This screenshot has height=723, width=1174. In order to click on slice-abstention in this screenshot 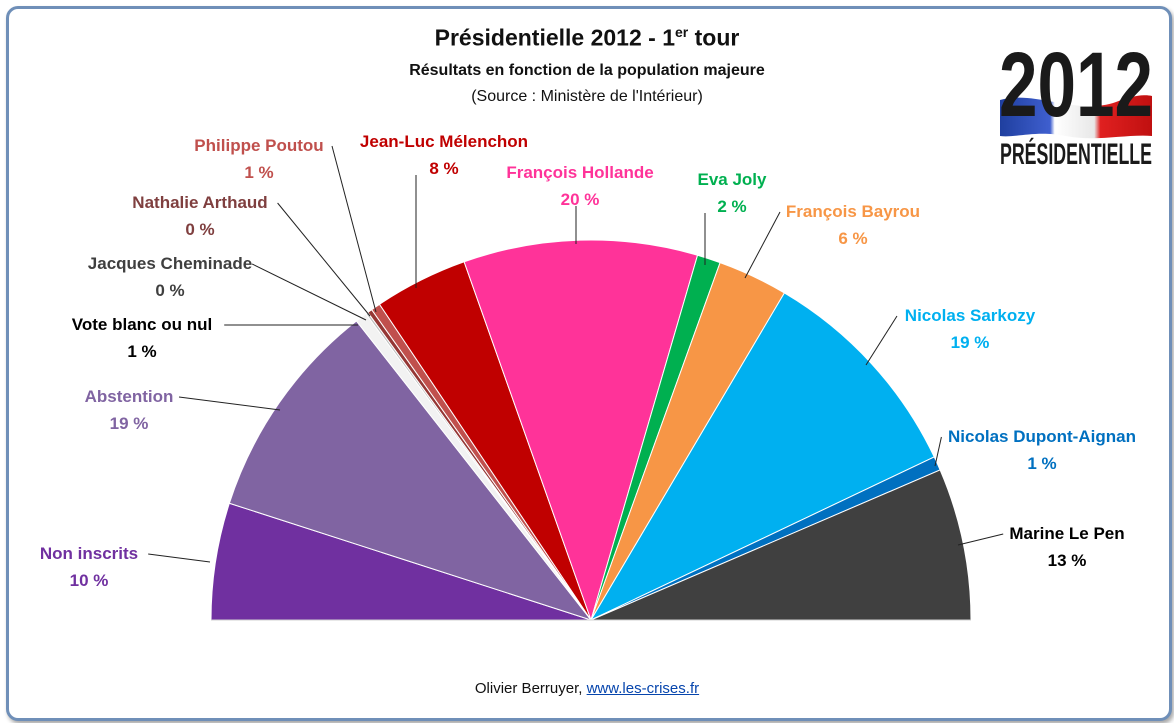, I will do `click(410, 470)`.